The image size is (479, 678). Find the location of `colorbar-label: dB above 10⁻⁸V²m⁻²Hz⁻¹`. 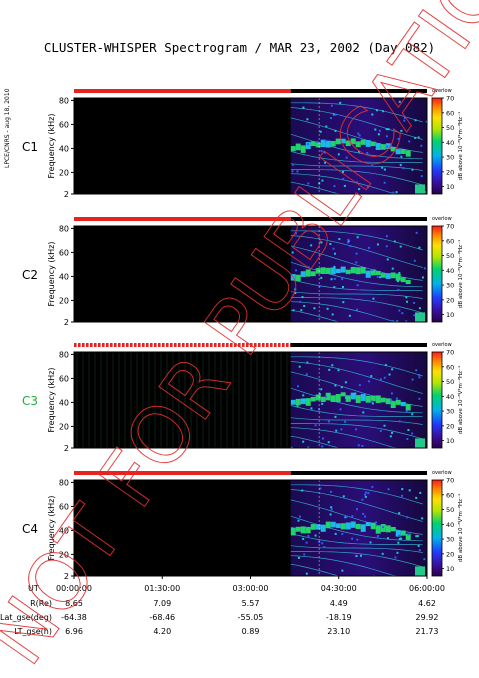

colorbar-label: dB above 10⁻⁸V²m⁻²Hz⁻¹ is located at coordinates (460, 274).